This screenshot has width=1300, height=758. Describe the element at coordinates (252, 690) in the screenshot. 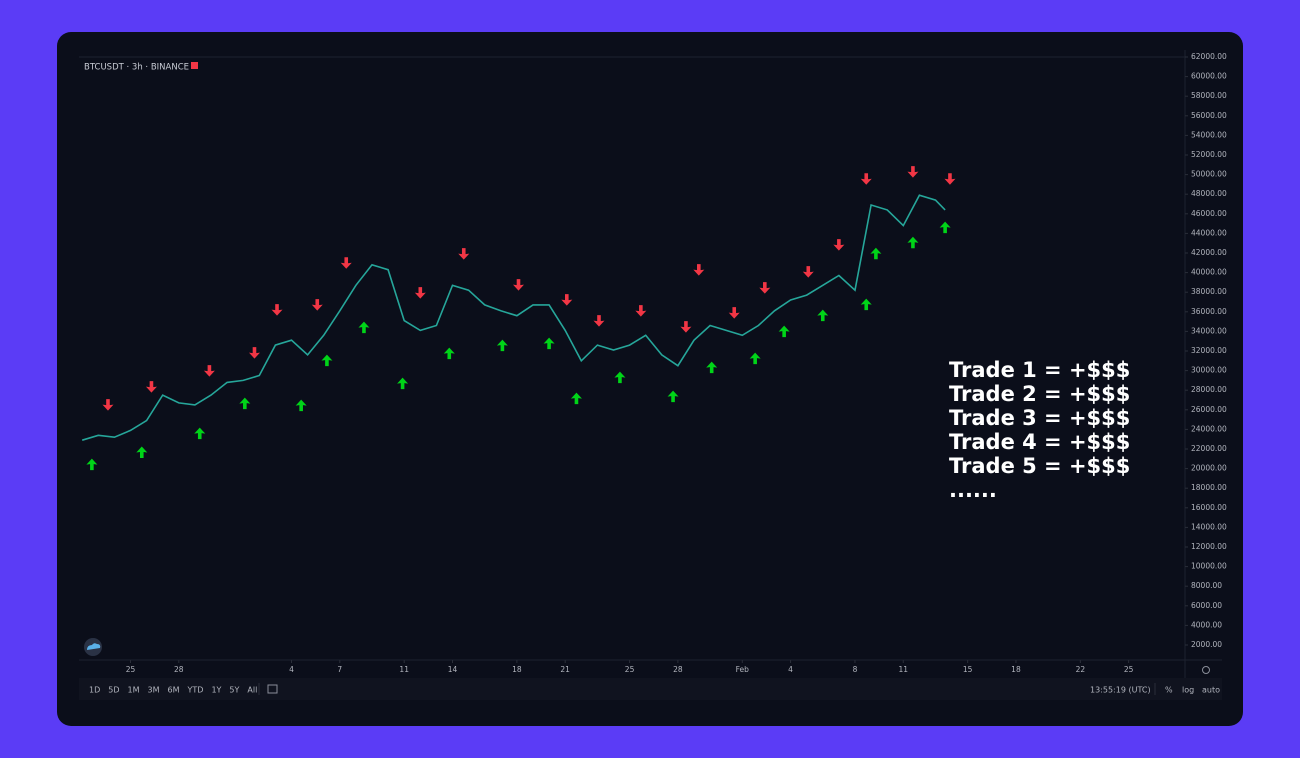

I see `range-button: All` at that location.